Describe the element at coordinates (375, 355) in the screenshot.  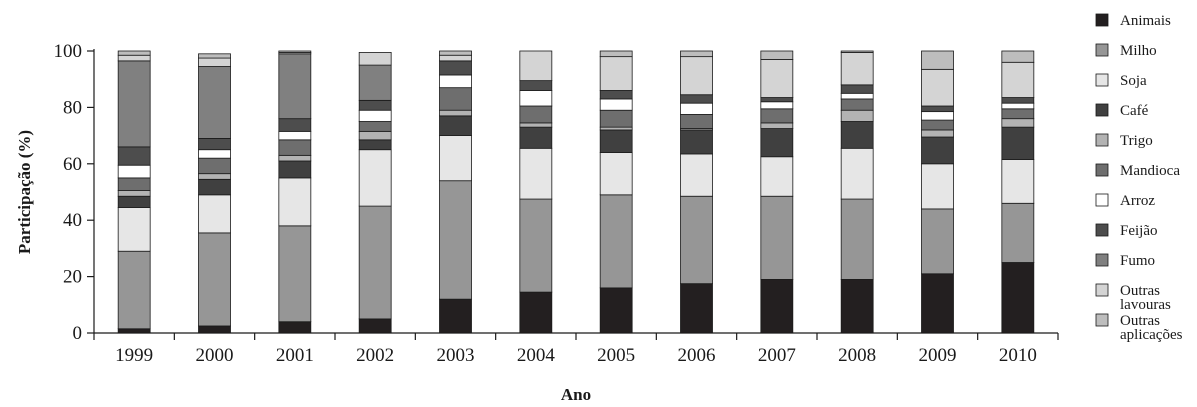
I see `x-tick-label: 2002` at that location.